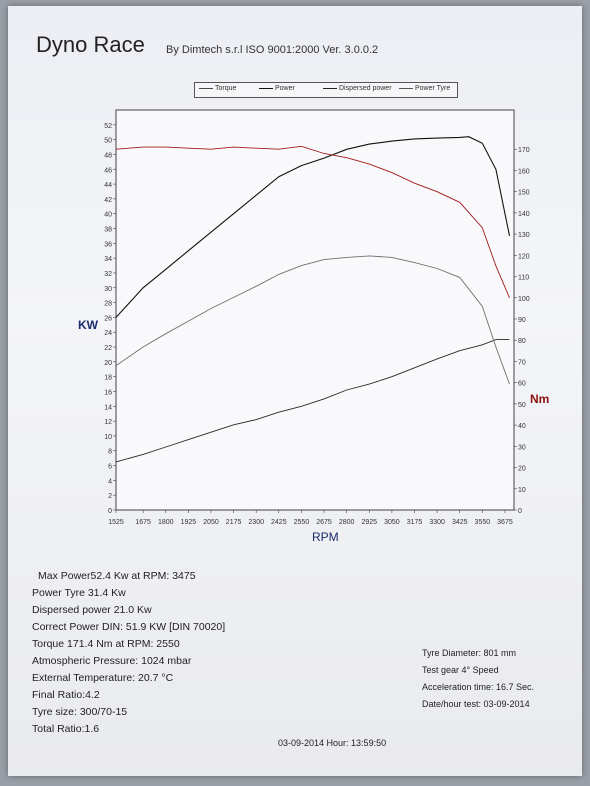  What do you see at coordinates (129, 627) in the screenshot?
I see `stat-correct-power: Correct Power DIN: 51.9 KW [DIN 70020]` at bounding box center [129, 627].